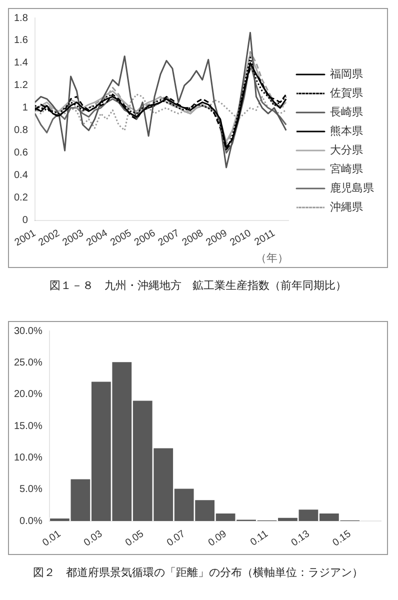 This screenshot has width=398, height=600. I want to click on legend-label: 熊本県, so click(346, 131).